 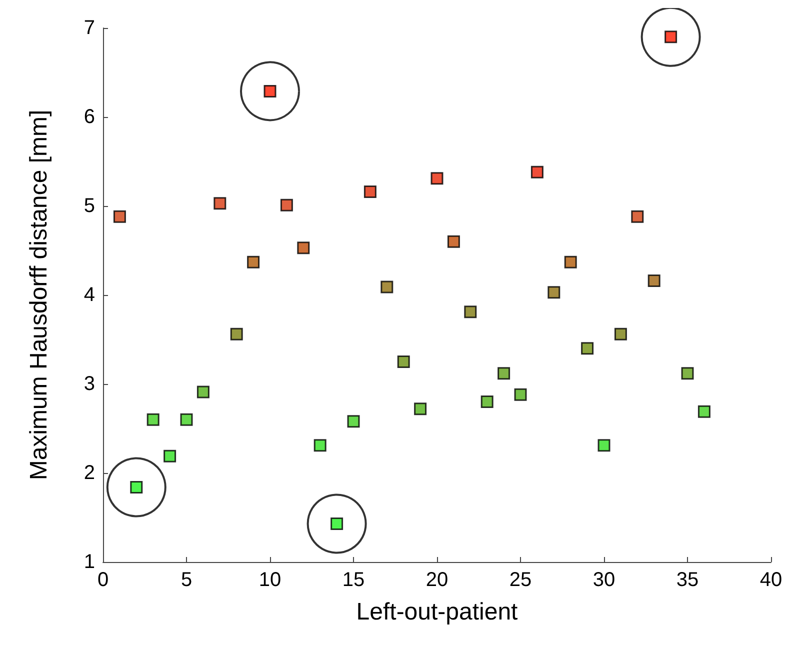 I want to click on y-tick-label: 3, so click(x=89, y=384).